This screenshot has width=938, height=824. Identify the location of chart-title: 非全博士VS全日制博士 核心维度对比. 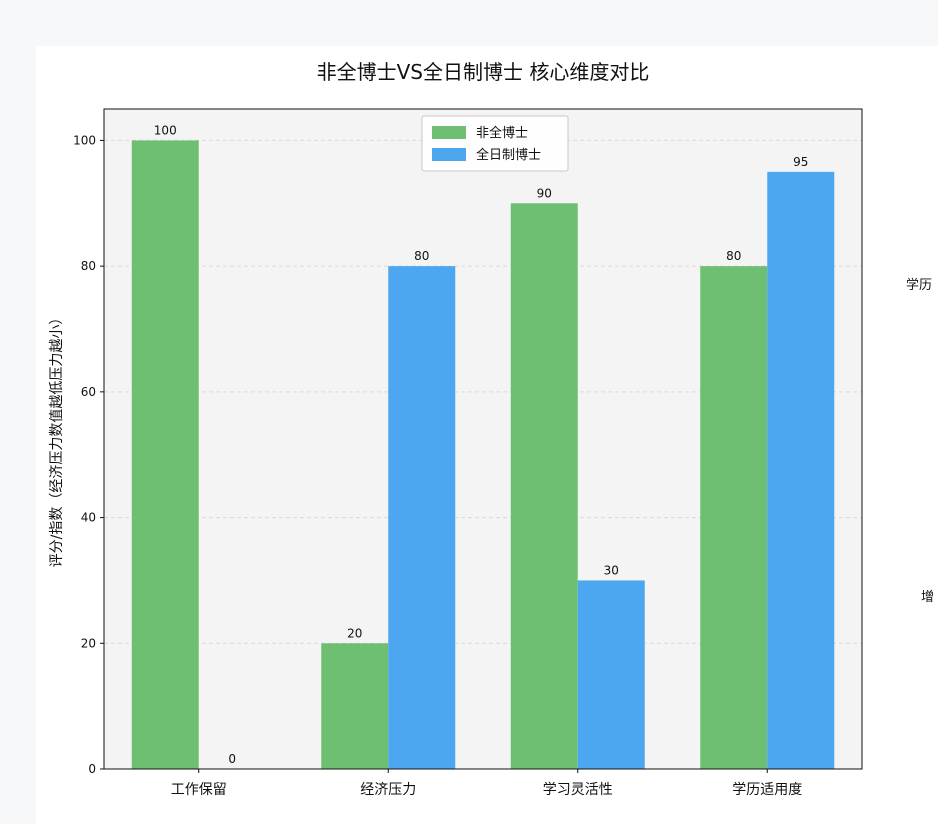
(483, 72).